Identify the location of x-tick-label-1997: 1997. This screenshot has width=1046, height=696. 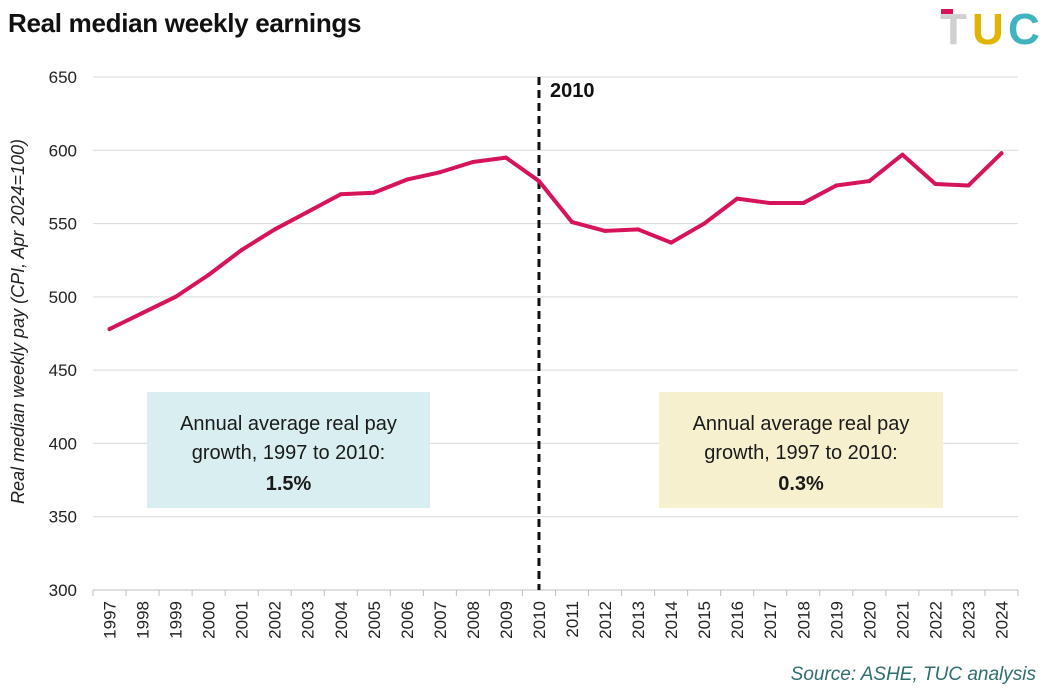
(110, 620).